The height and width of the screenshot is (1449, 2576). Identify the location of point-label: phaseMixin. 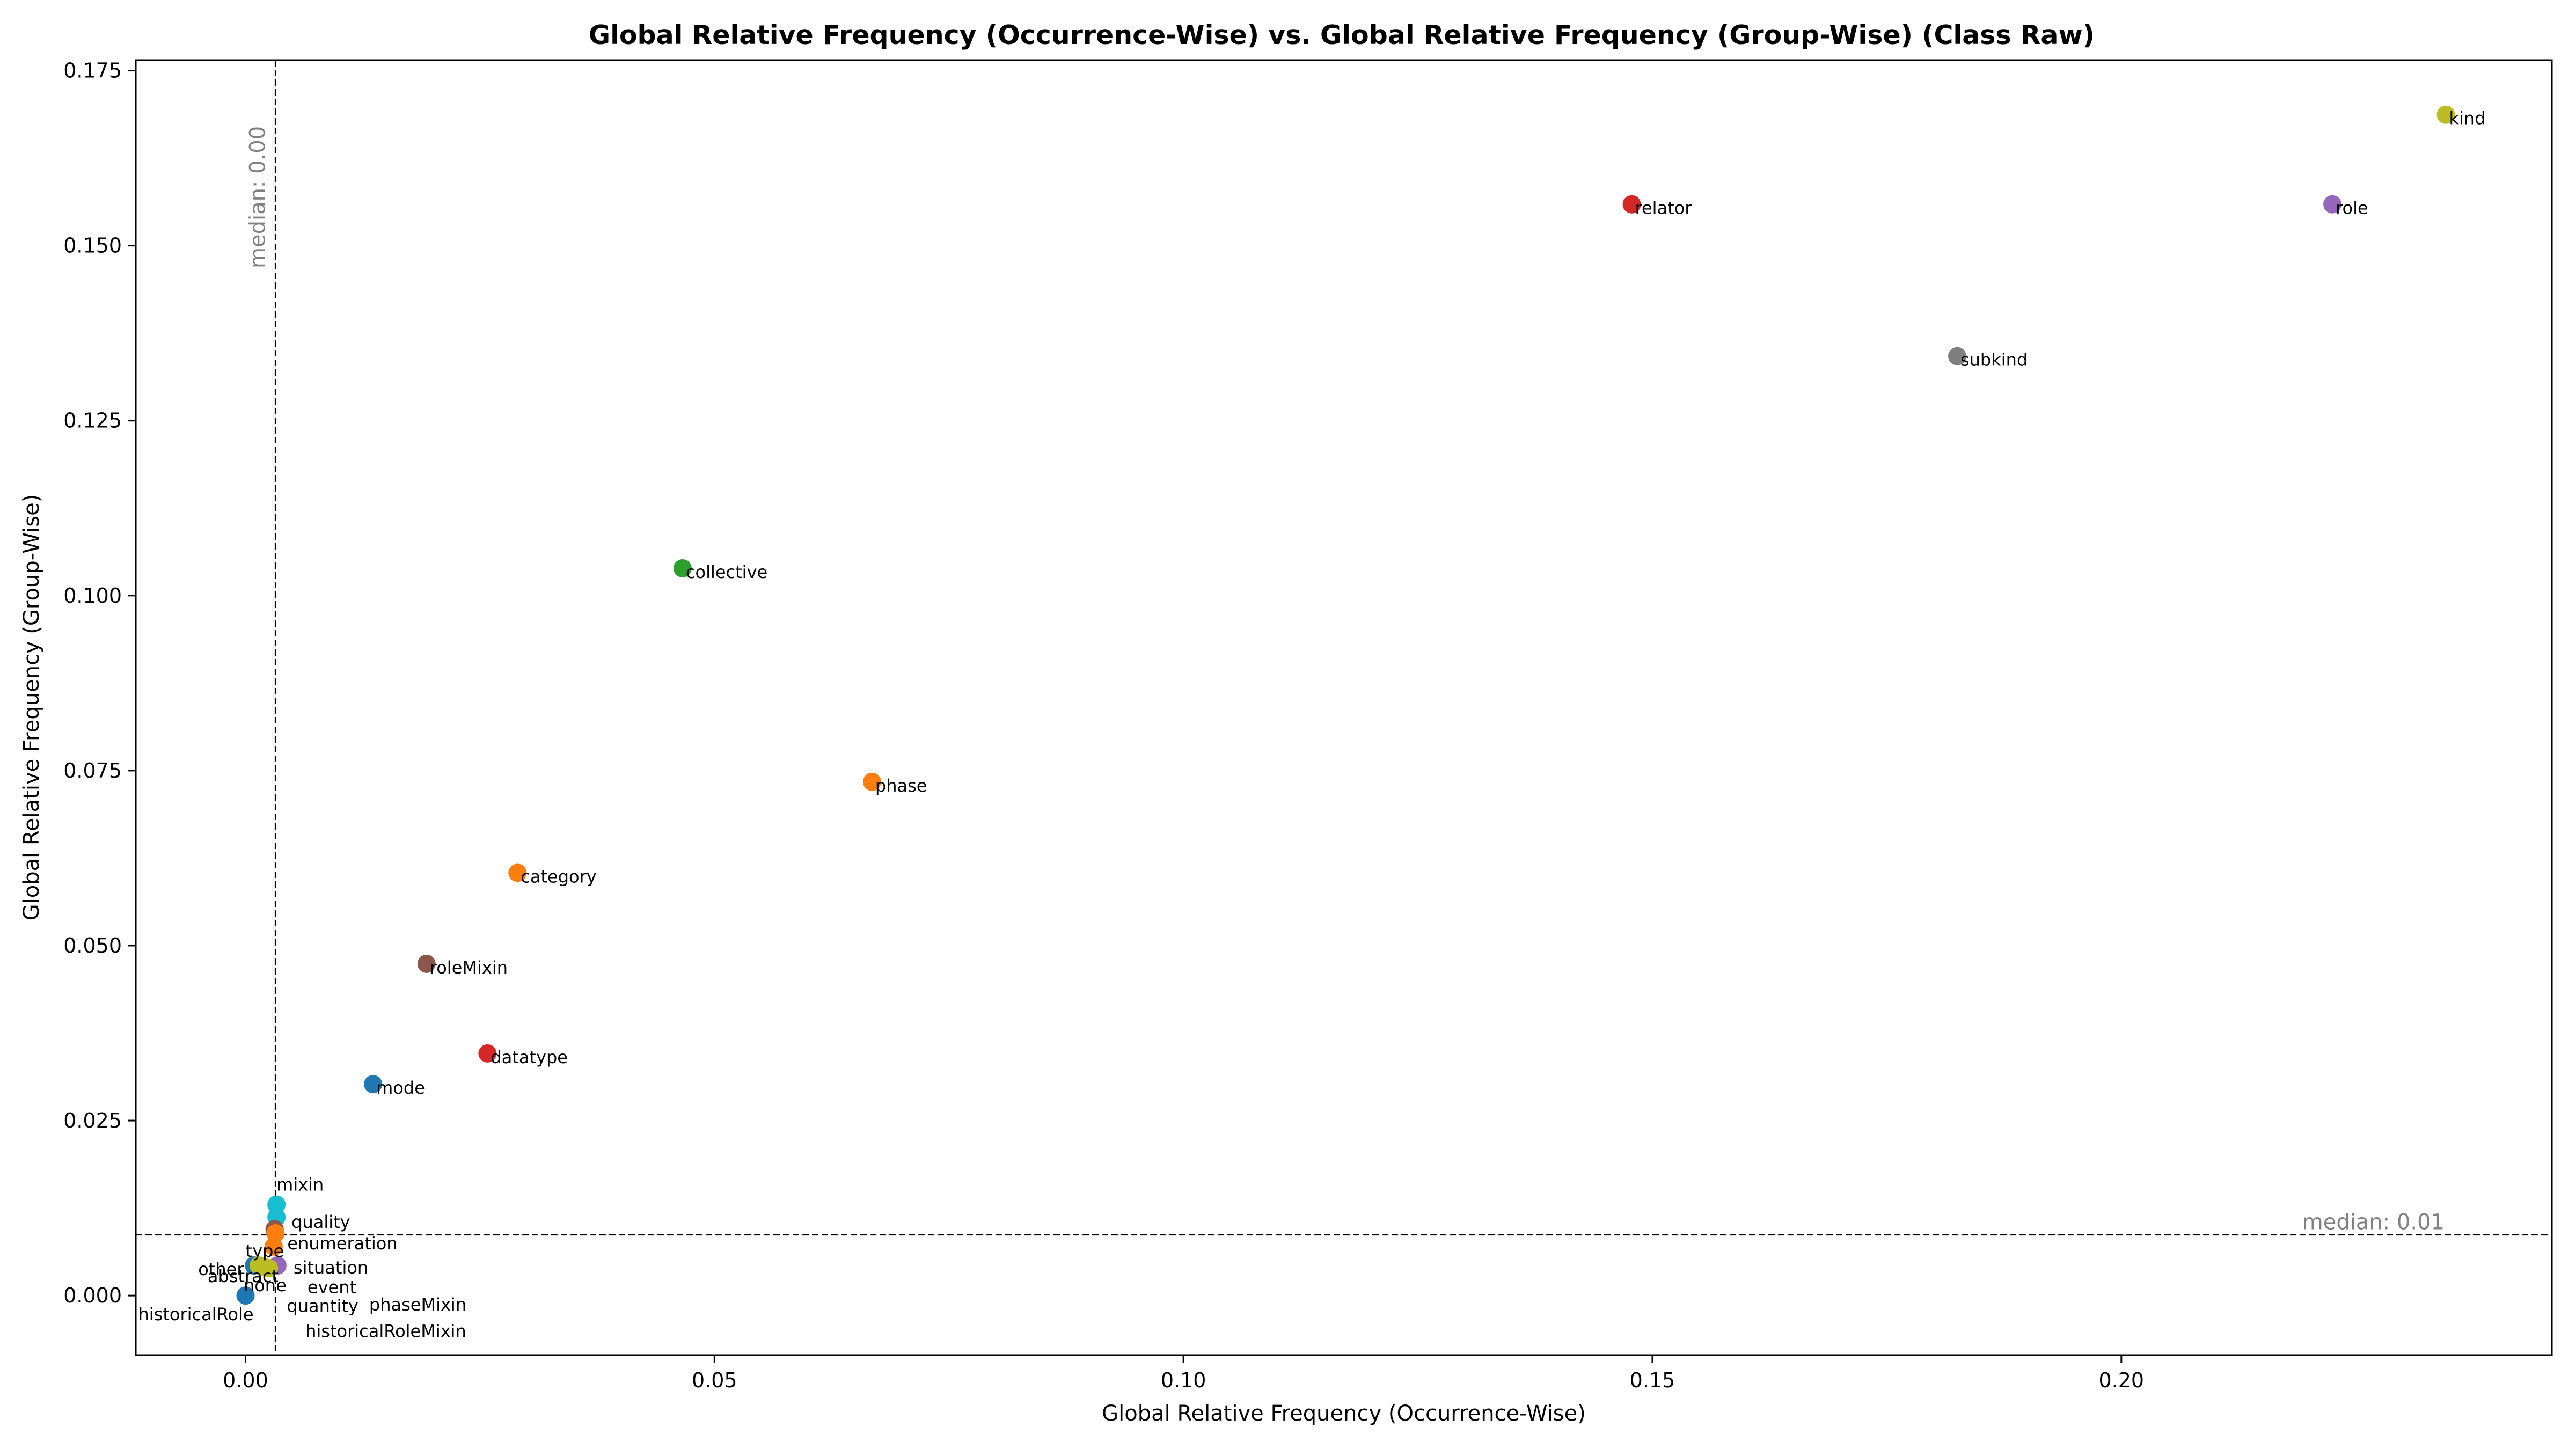
(417, 1304).